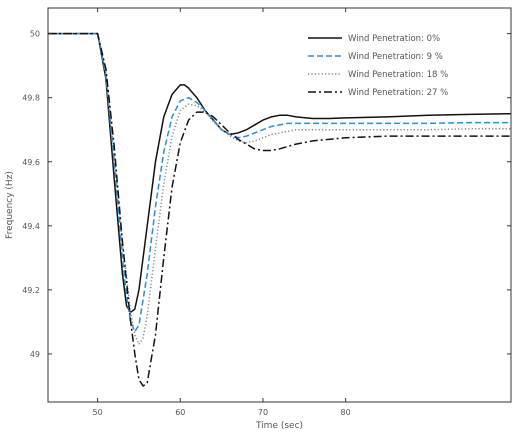  Describe the element at coordinates (10, 205) in the screenshot. I see `y-axis-label: Frequency (Hz)` at that location.